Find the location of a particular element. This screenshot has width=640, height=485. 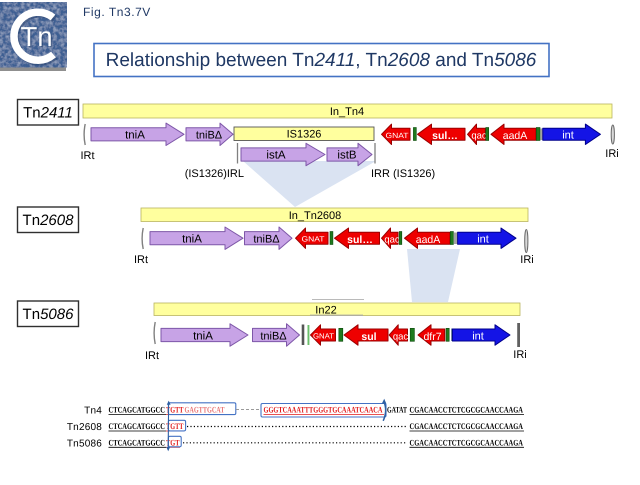

svg-text: (IS1326)IRL is located at coordinates (214, 174).